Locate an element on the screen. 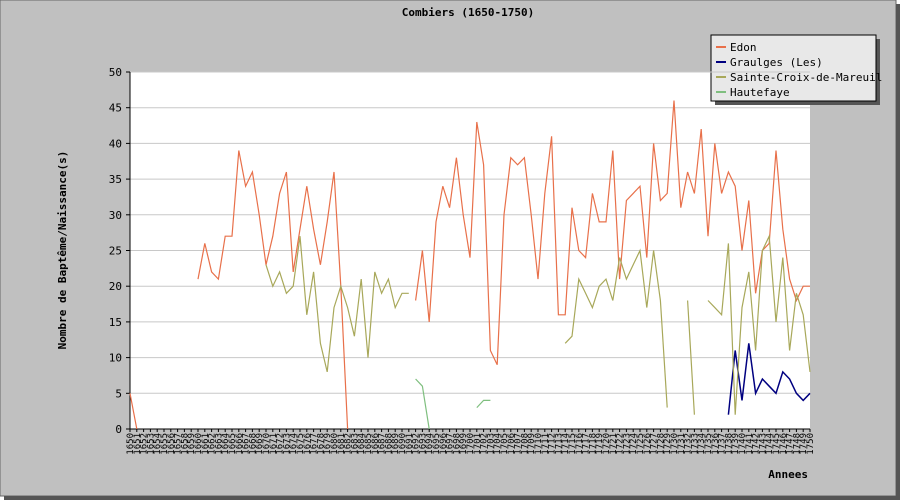 The height and width of the screenshot is (500, 900). x-tick-label: 1659 is located at coordinates (192, 444).